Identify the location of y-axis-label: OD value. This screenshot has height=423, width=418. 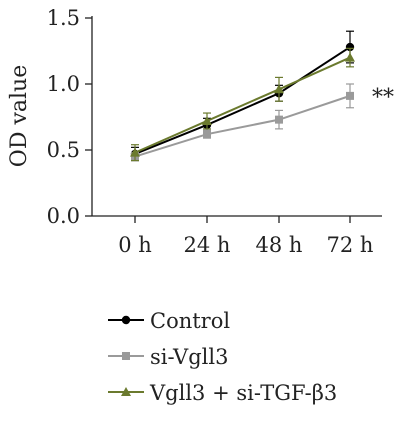
(19, 116).